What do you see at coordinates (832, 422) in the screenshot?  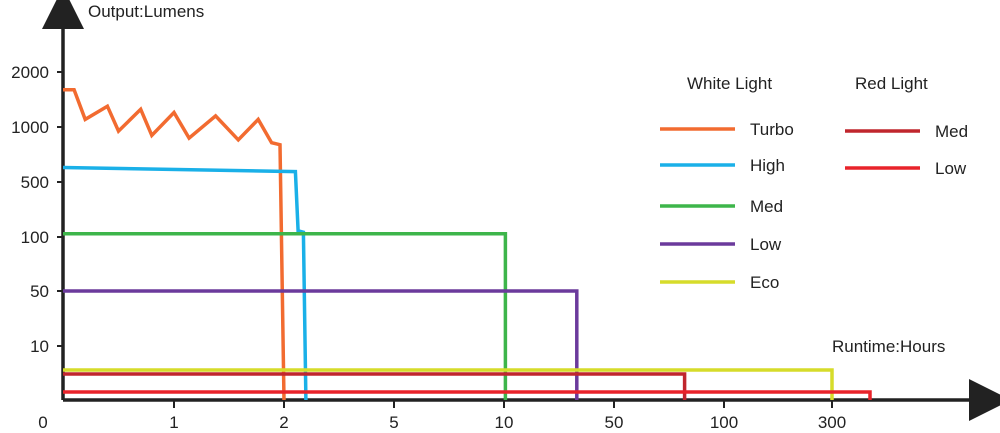 I see `x-tick-label: 300` at bounding box center [832, 422].